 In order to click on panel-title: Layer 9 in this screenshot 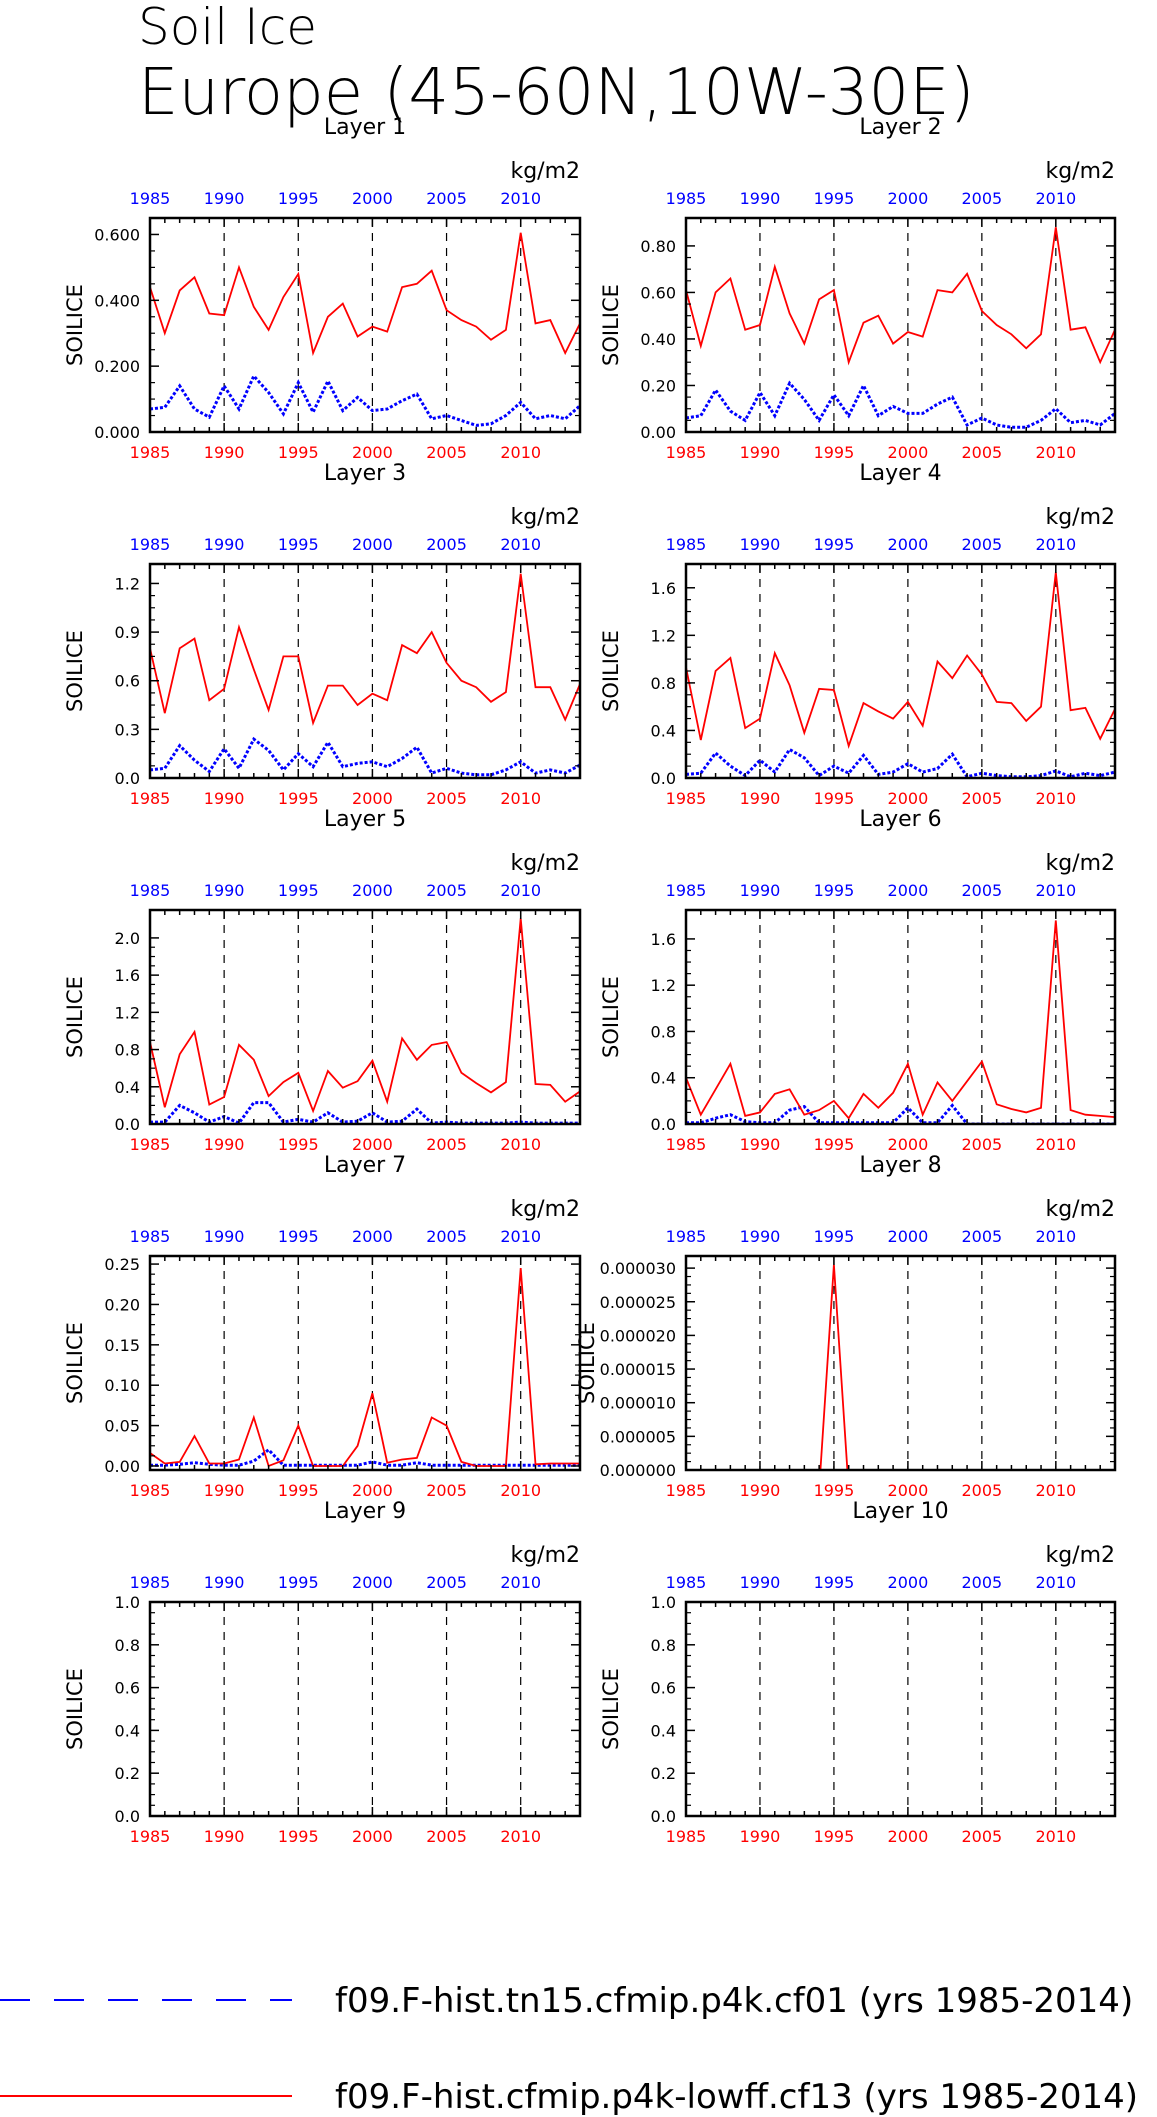, I will do `click(365, 1511)`.